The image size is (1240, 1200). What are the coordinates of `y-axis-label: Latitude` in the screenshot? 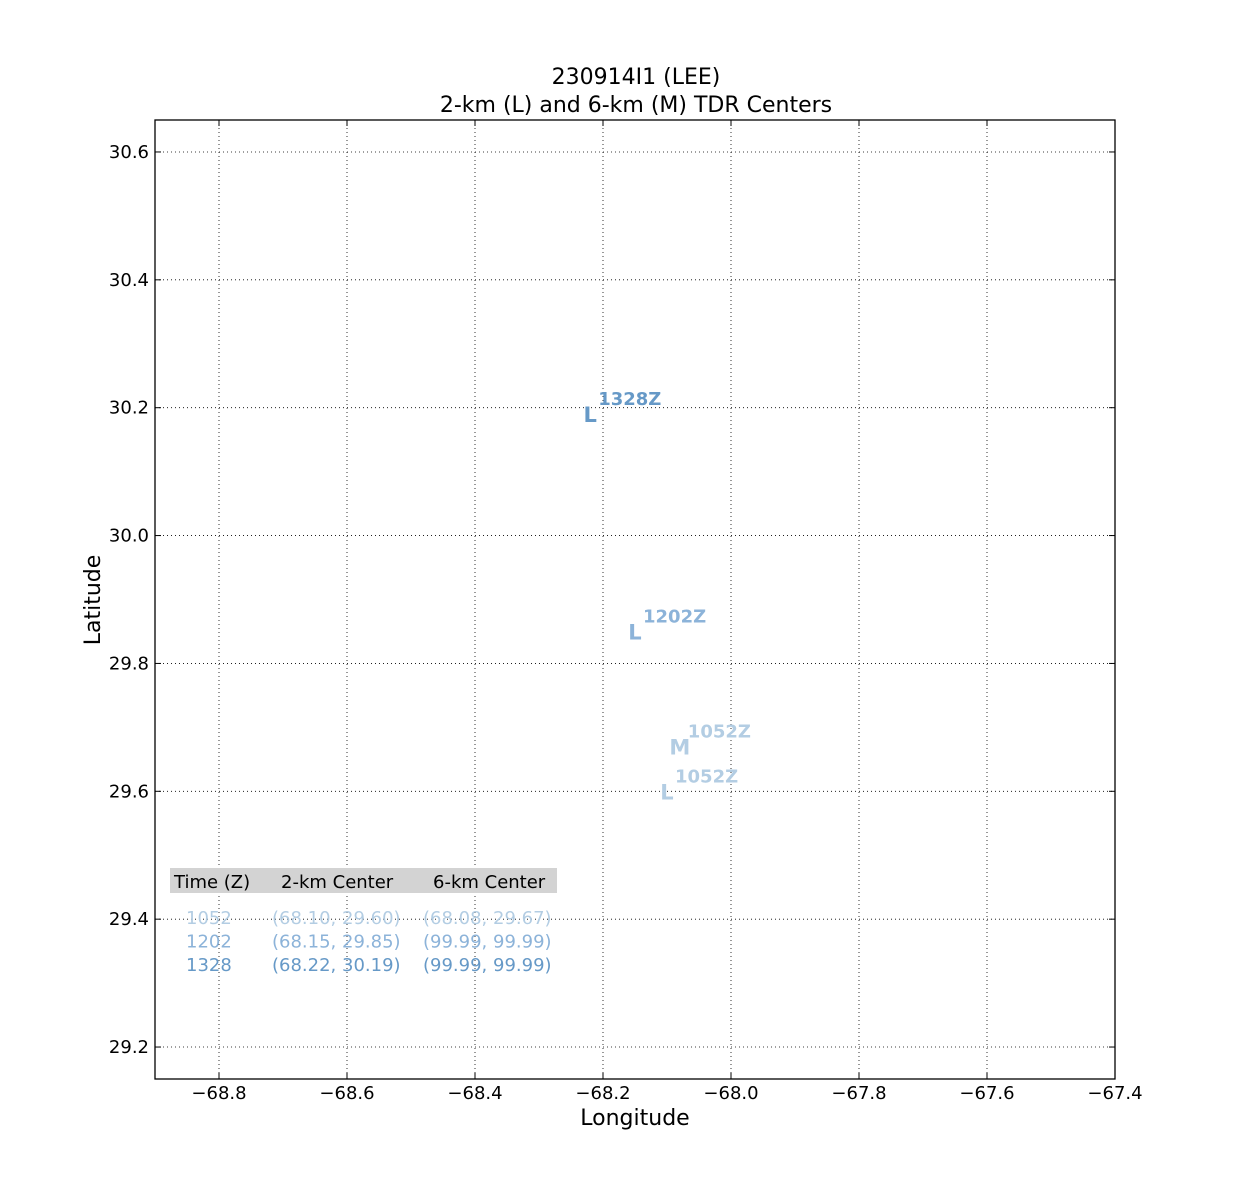 It's located at (93, 600).